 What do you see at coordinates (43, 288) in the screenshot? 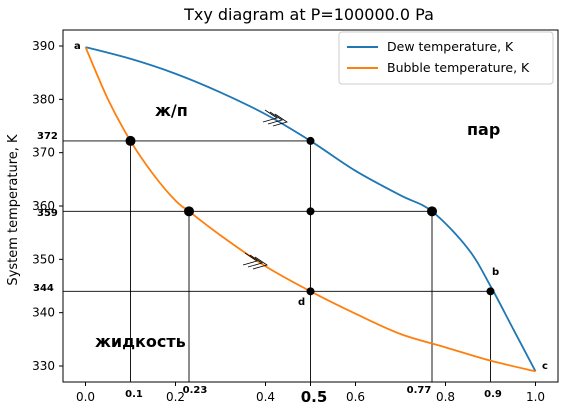
I see `y-annotation-344: 344` at bounding box center [43, 288].